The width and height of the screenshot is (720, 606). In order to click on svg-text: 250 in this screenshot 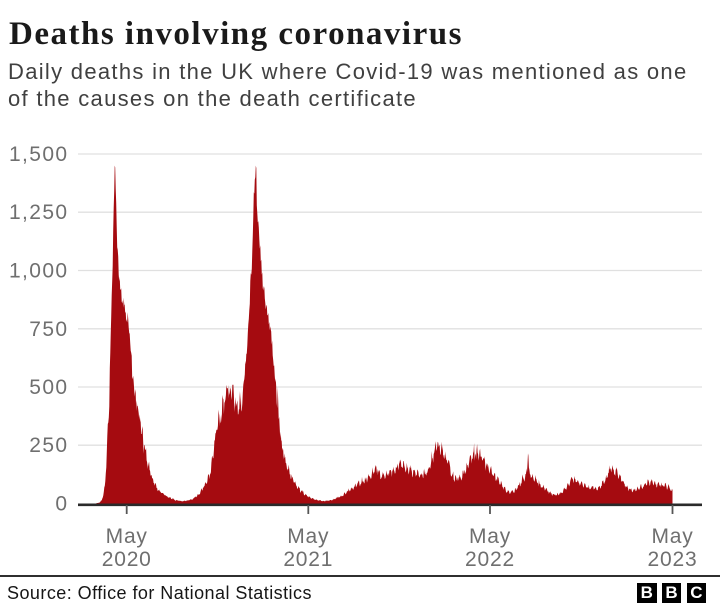, I will do `click(48, 445)`.